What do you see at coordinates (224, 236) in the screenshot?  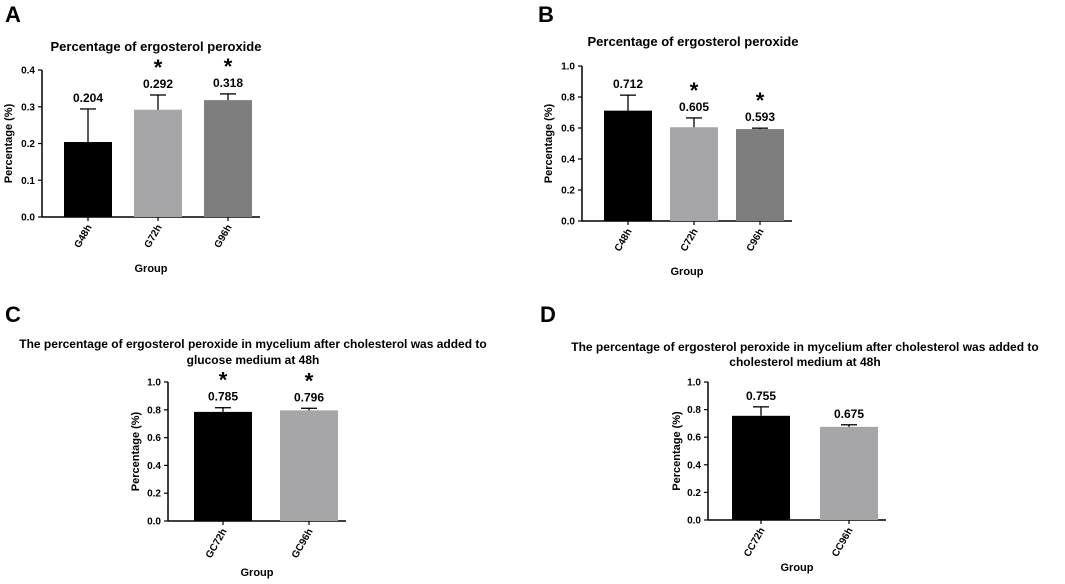 I see `x-tick-label: G96h` at bounding box center [224, 236].